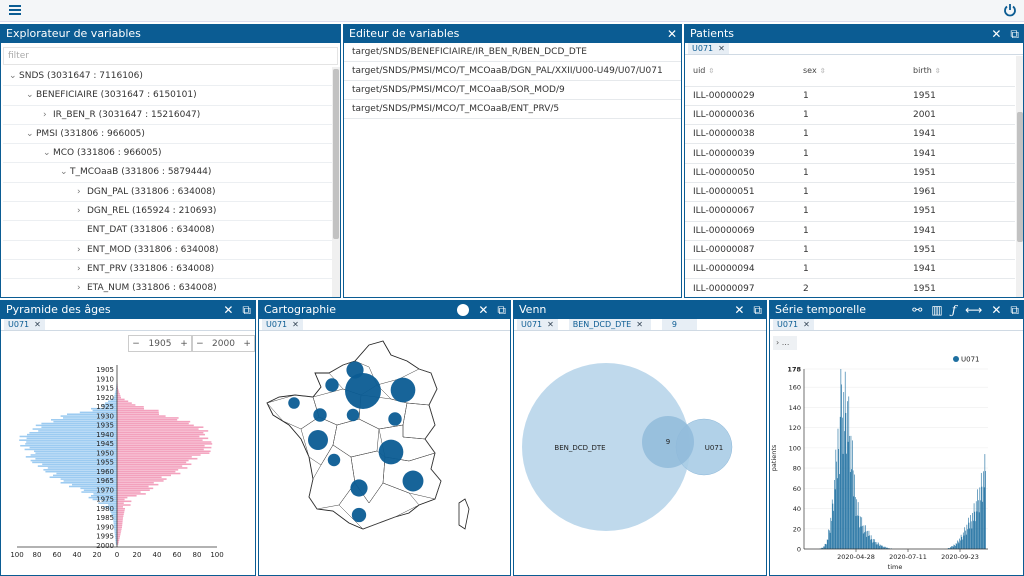 This screenshot has width=1024, height=576. Describe the element at coordinates (609, 324) in the screenshot. I see `filter-tag: BEN_DCD_DTE ✕` at that location.